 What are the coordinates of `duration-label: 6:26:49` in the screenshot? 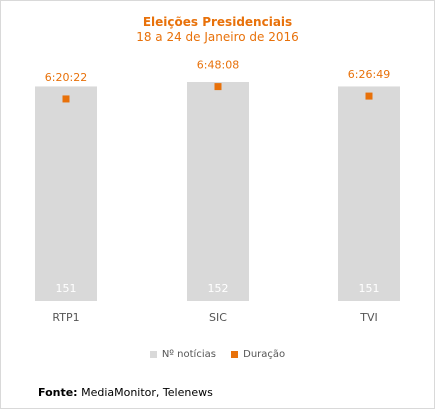 It's located at (369, 74).